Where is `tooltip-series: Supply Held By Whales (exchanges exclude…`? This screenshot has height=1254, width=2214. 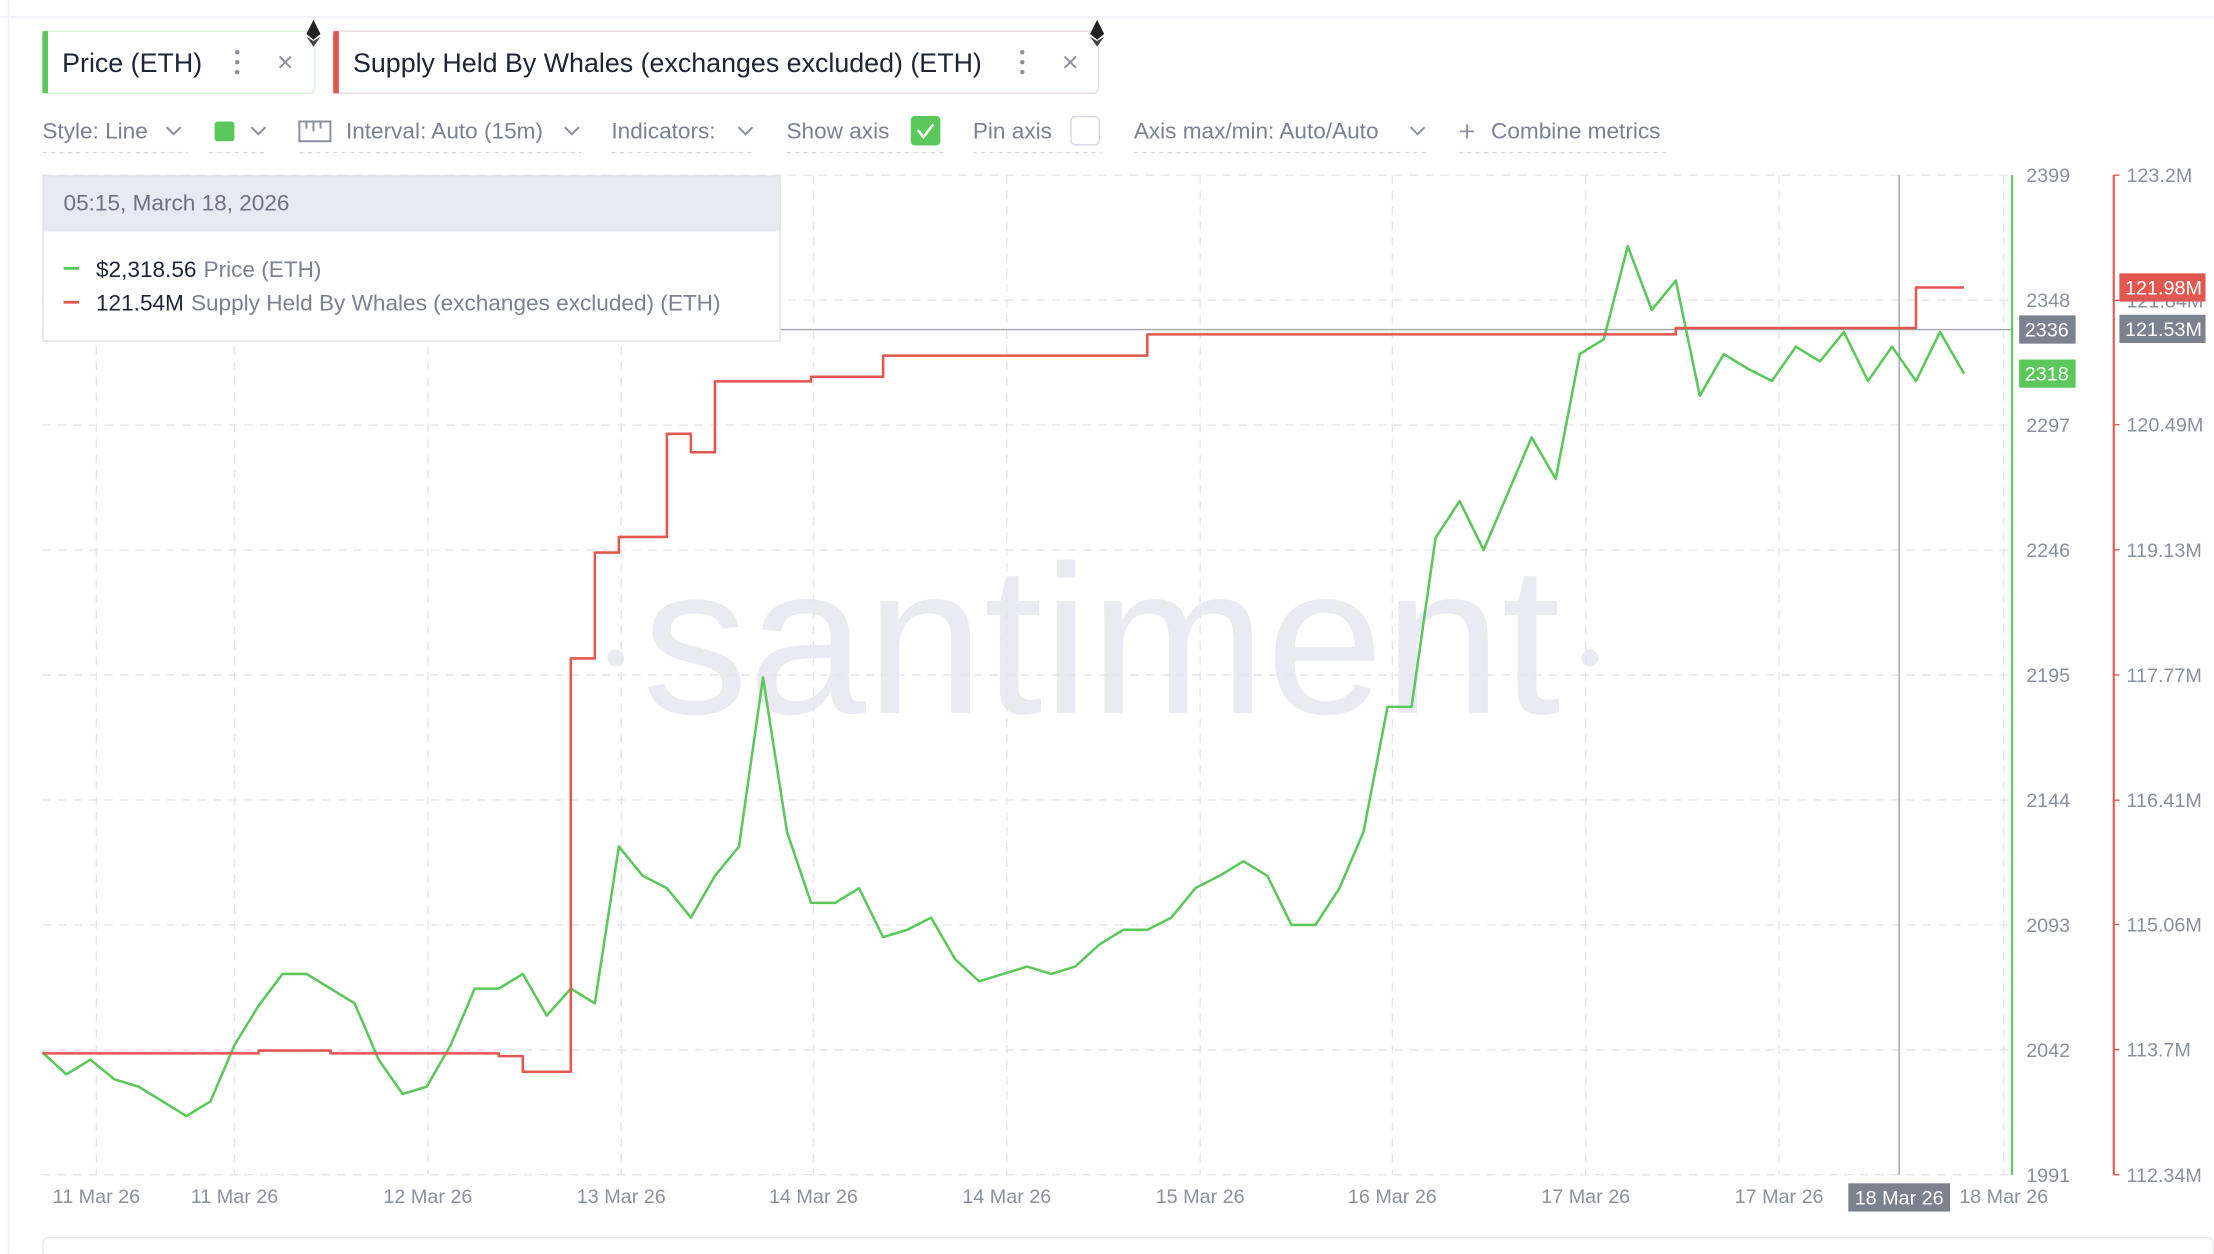
tooltip-series: Supply Held By Whales (exchanges exclude… is located at coordinates (456, 303).